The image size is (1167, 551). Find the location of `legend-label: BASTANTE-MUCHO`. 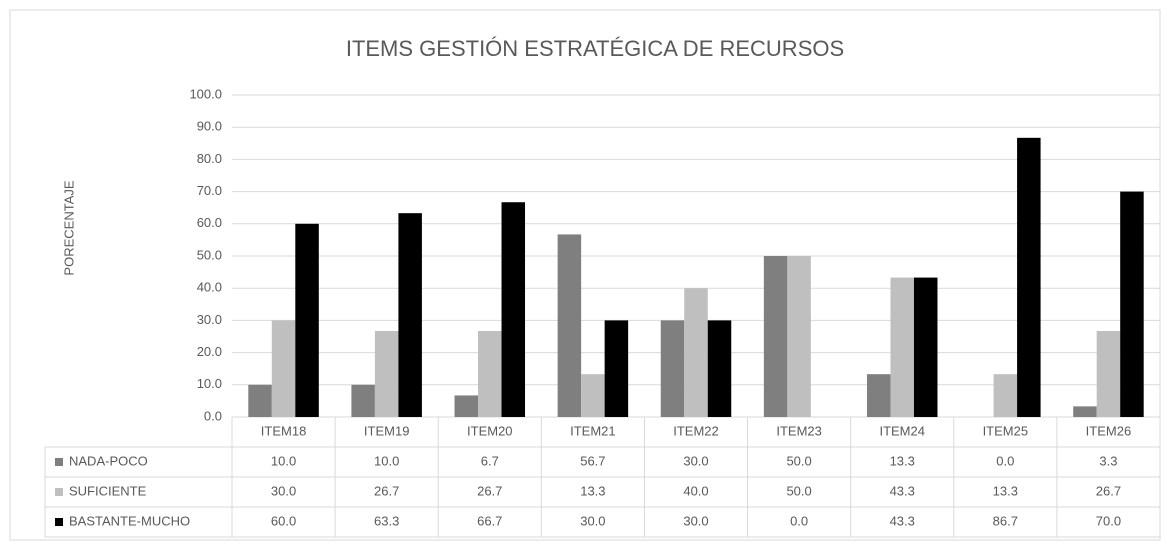

legend-label: BASTANTE-MUCHO is located at coordinates (129, 520).